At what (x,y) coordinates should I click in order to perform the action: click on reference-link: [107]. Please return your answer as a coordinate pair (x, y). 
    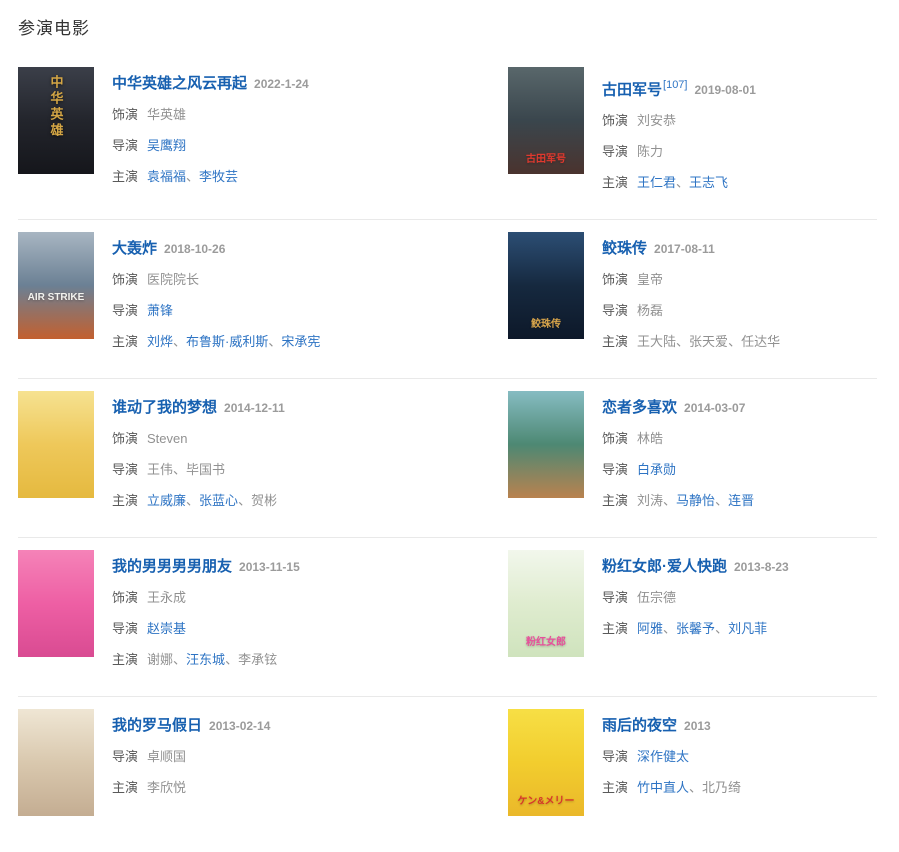
    Looking at the image, I should click on (675, 85).